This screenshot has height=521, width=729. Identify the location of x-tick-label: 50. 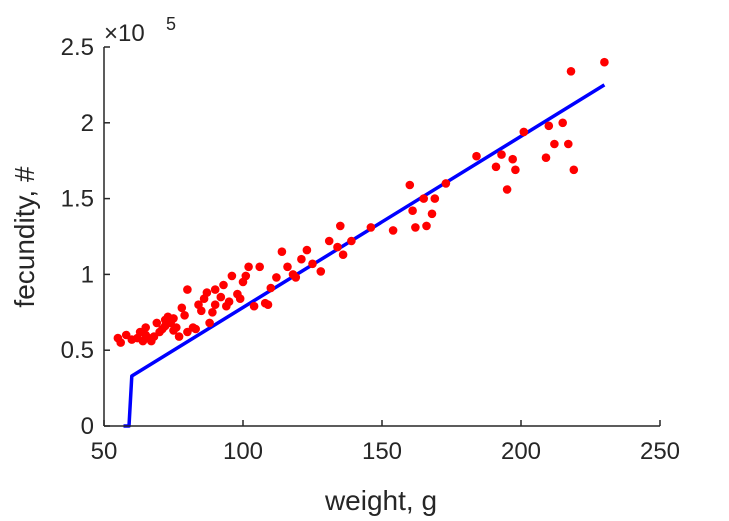
(104, 451).